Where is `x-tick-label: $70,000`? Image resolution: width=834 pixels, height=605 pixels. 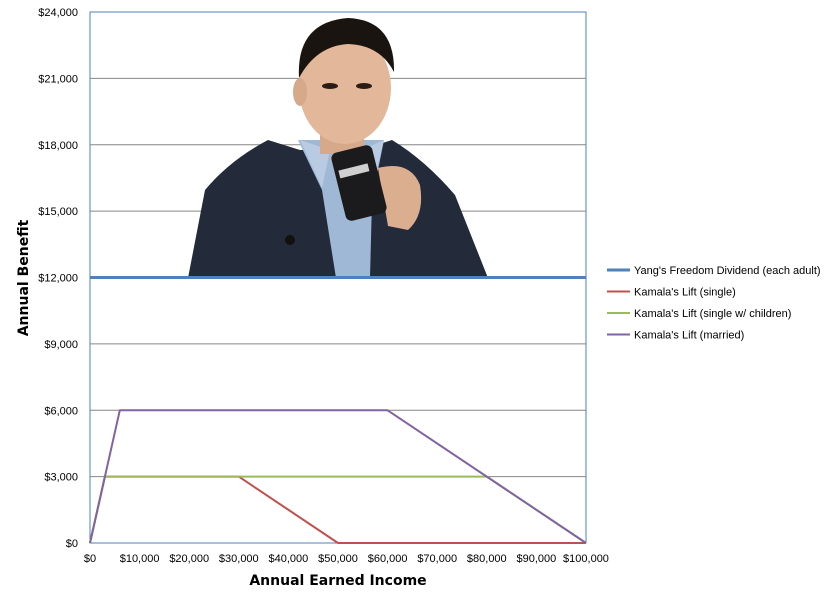 x-tick-label: $70,000 is located at coordinates (437, 559).